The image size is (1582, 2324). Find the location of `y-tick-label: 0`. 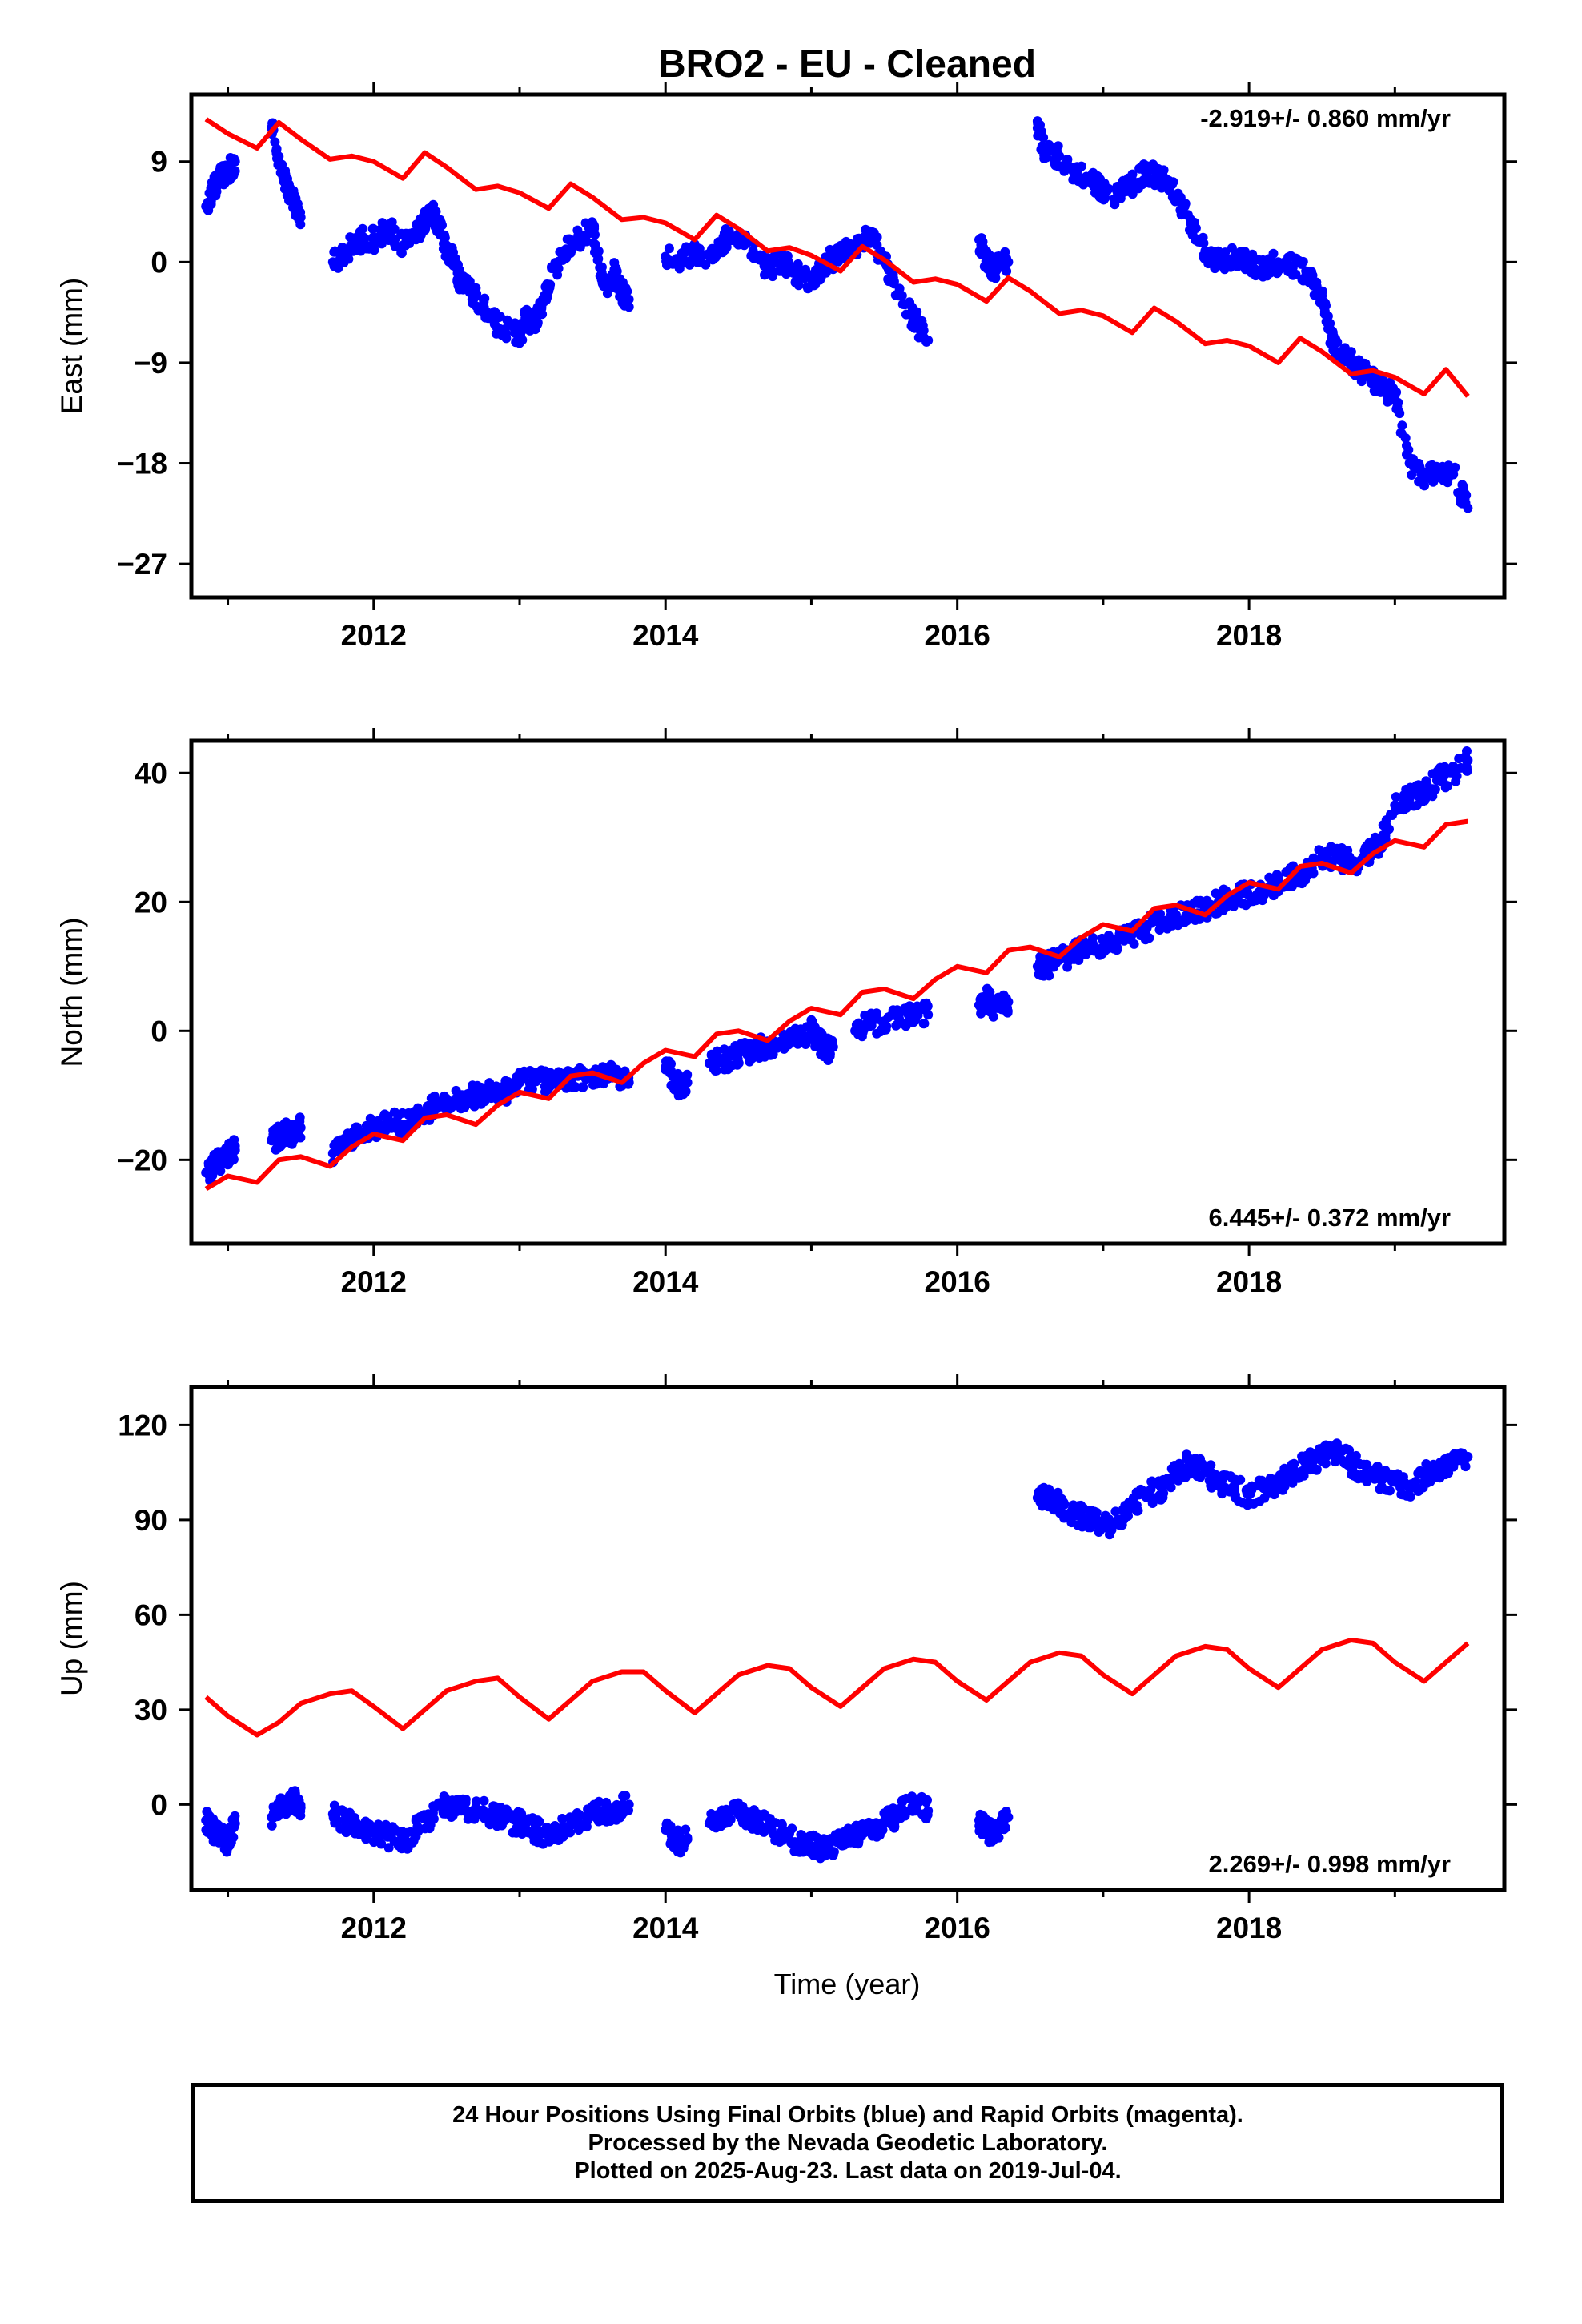

y-tick-label: 0 is located at coordinates (159, 1031).